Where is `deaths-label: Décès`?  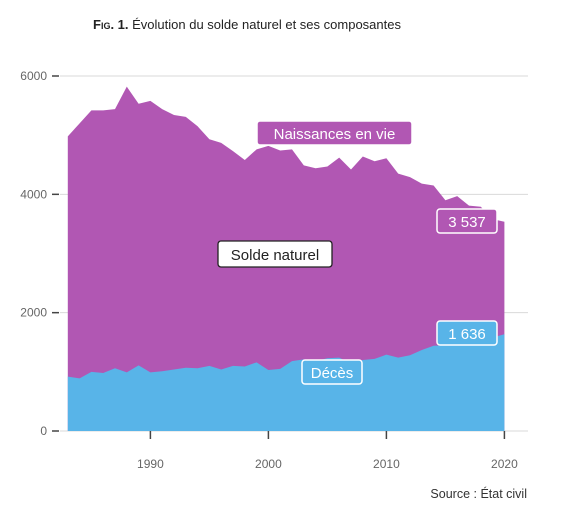
deaths-label: Décès is located at coordinates (332, 372).